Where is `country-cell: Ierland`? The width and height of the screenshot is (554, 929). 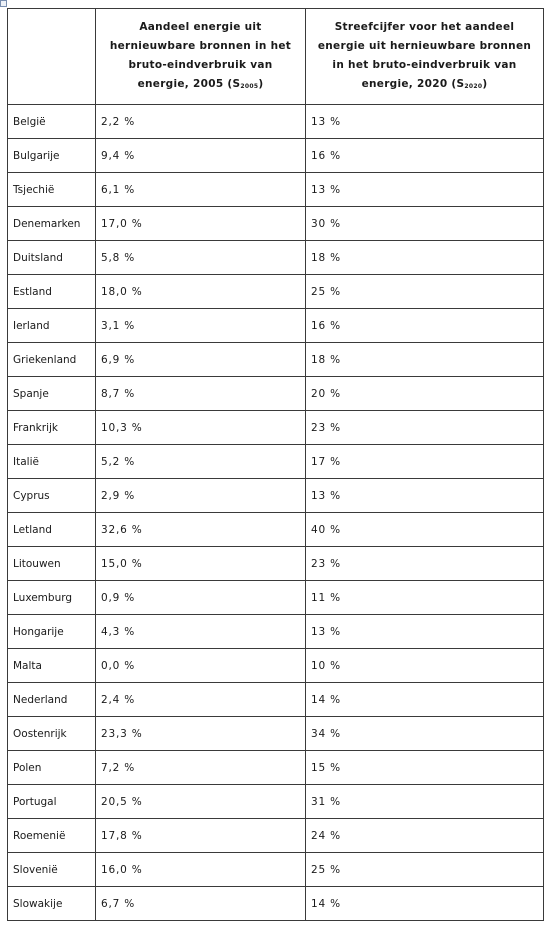 country-cell: Ierland is located at coordinates (51, 325).